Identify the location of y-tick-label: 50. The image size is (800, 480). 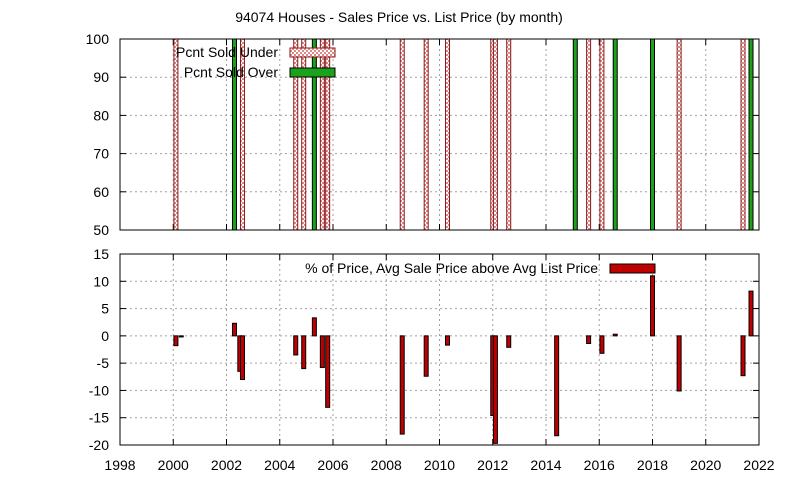
(101, 230).